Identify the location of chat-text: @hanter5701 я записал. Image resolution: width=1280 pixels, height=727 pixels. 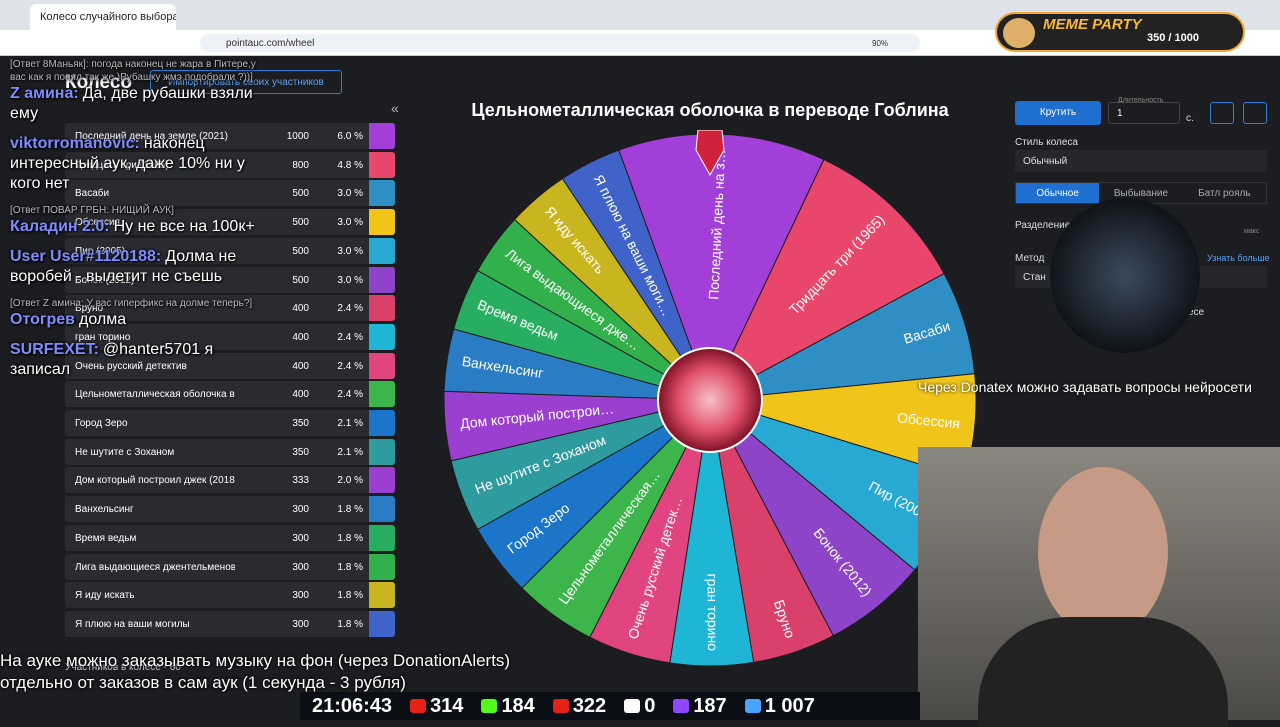
(112, 359).